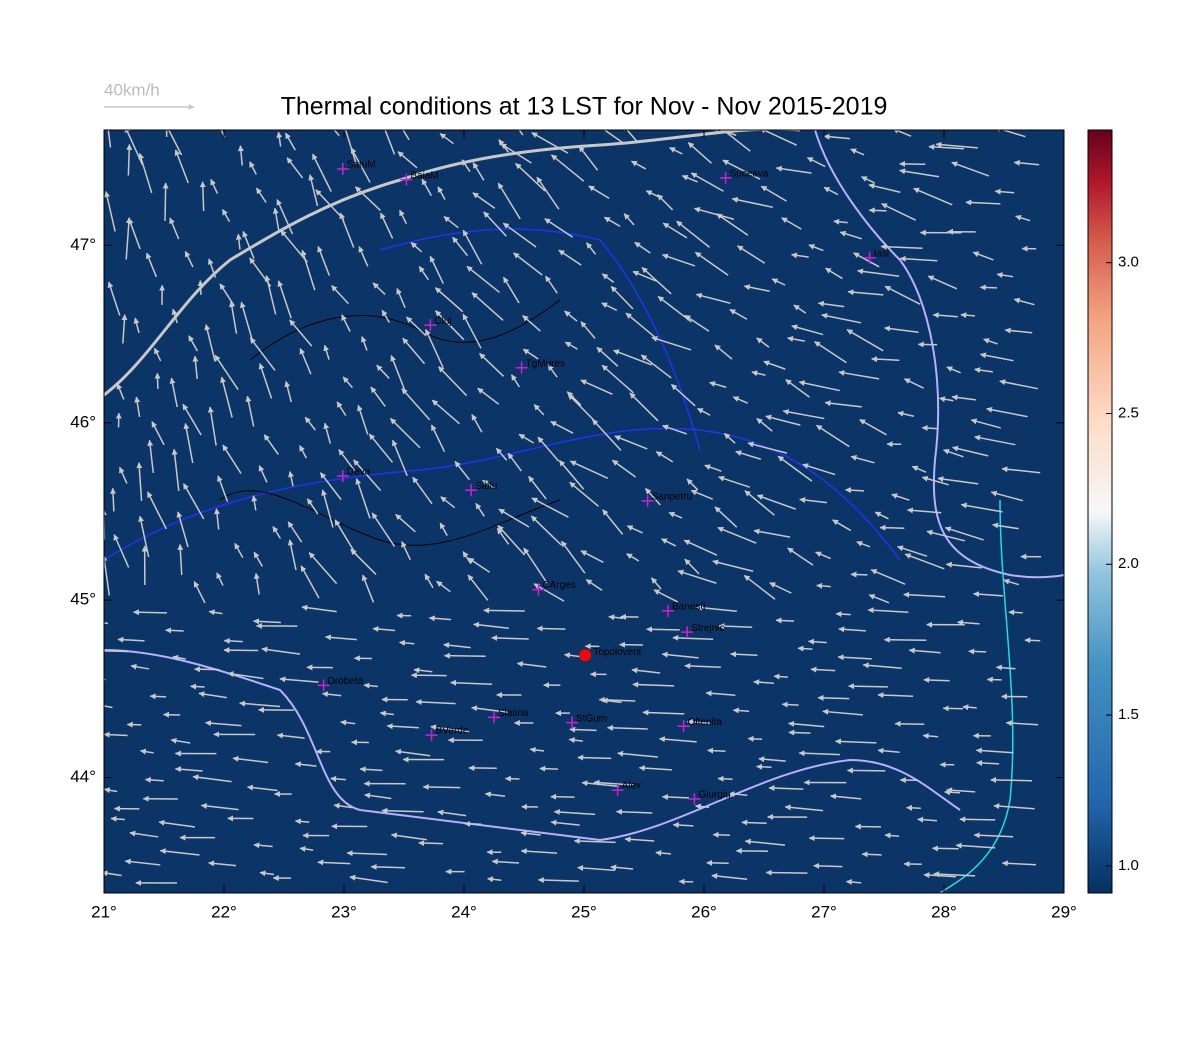 Image resolution: width=1200 pixels, height=1050 pixels. What do you see at coordinates (882, 253) in the screenshot?
I see `city-label: Iasi` at bounding box center [882, 253].